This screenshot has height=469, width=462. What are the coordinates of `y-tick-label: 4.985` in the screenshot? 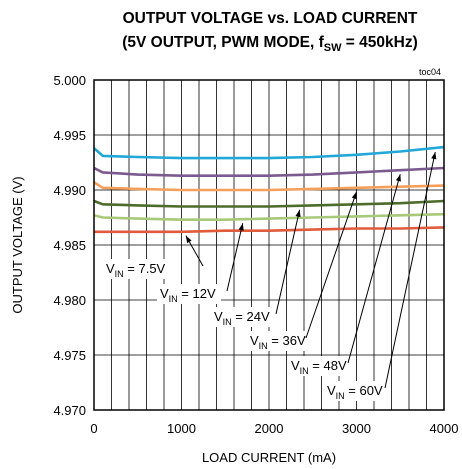 It's located at (69, 245).